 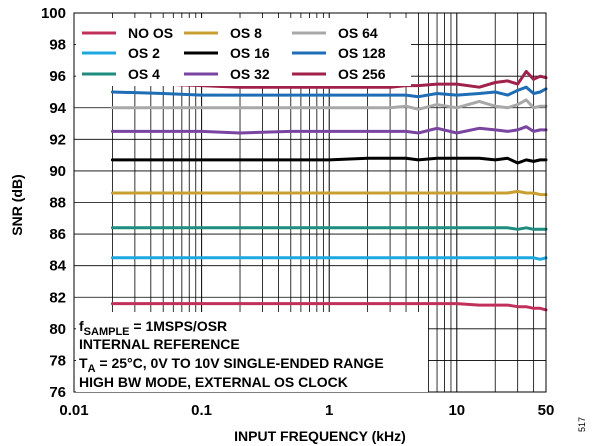 I want to click on y-tick-label: 84, so click(x=57, y=266).